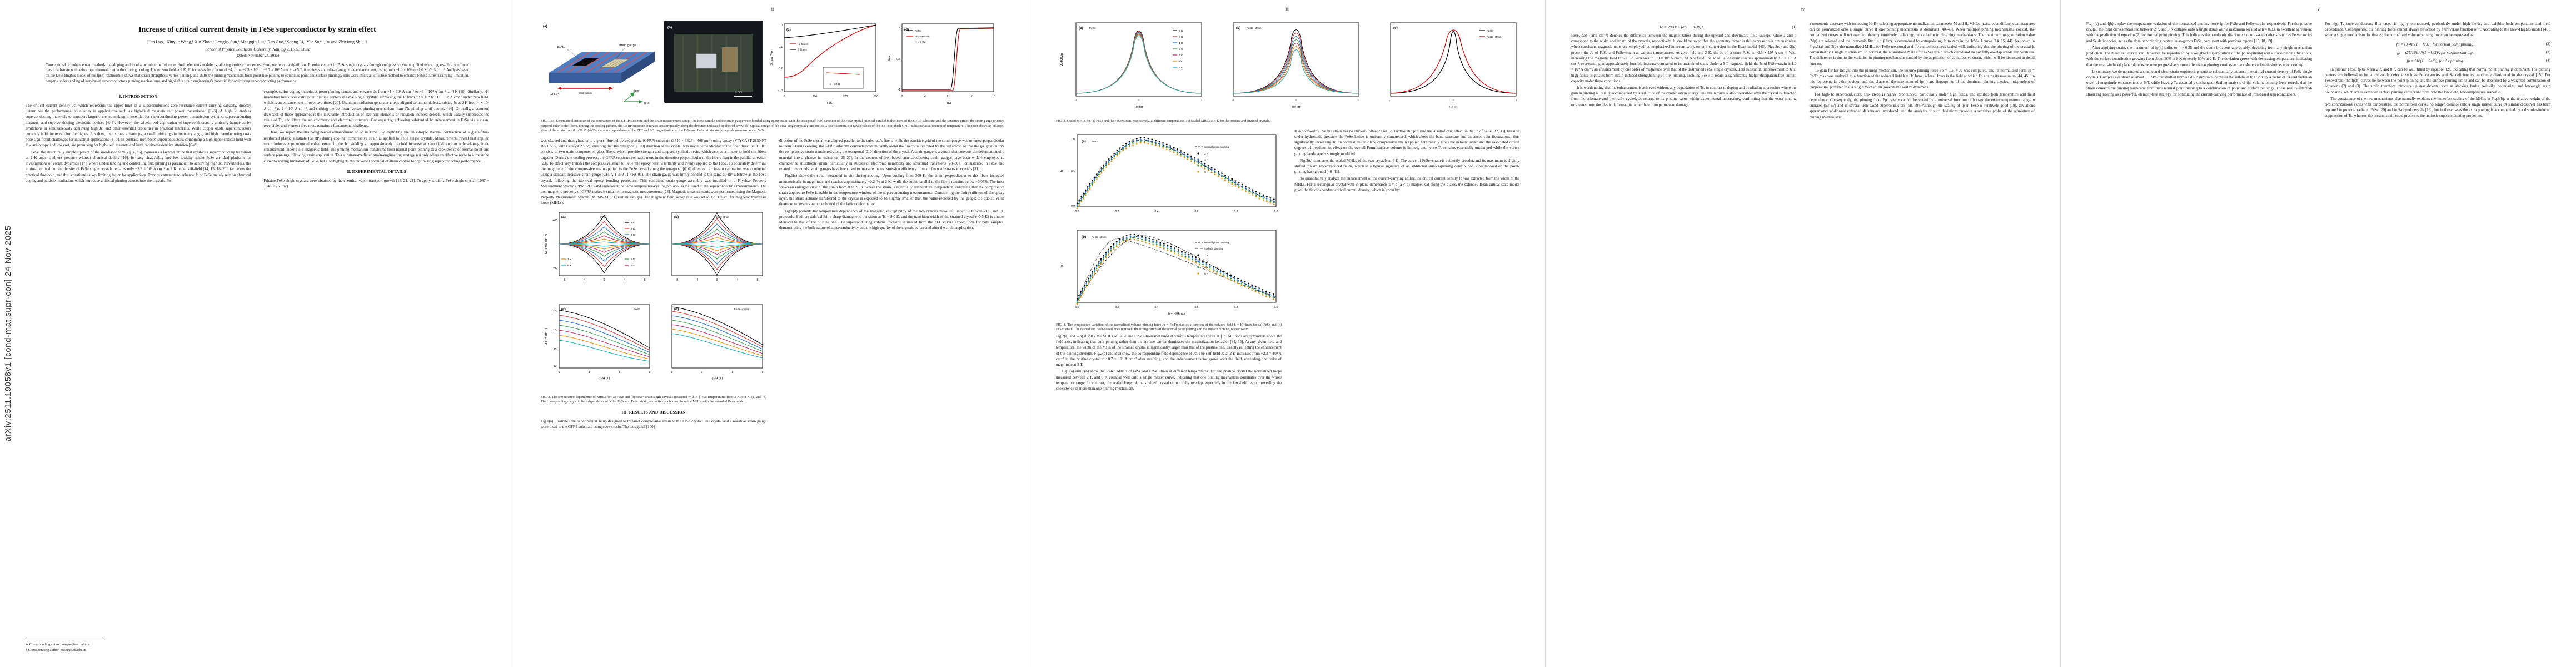 Image resolution: width=2576 pixels, height=667 pixels. Describe the element at coordinates (758, 280) in the screenshot. I see `x-tick: 8` at that location.